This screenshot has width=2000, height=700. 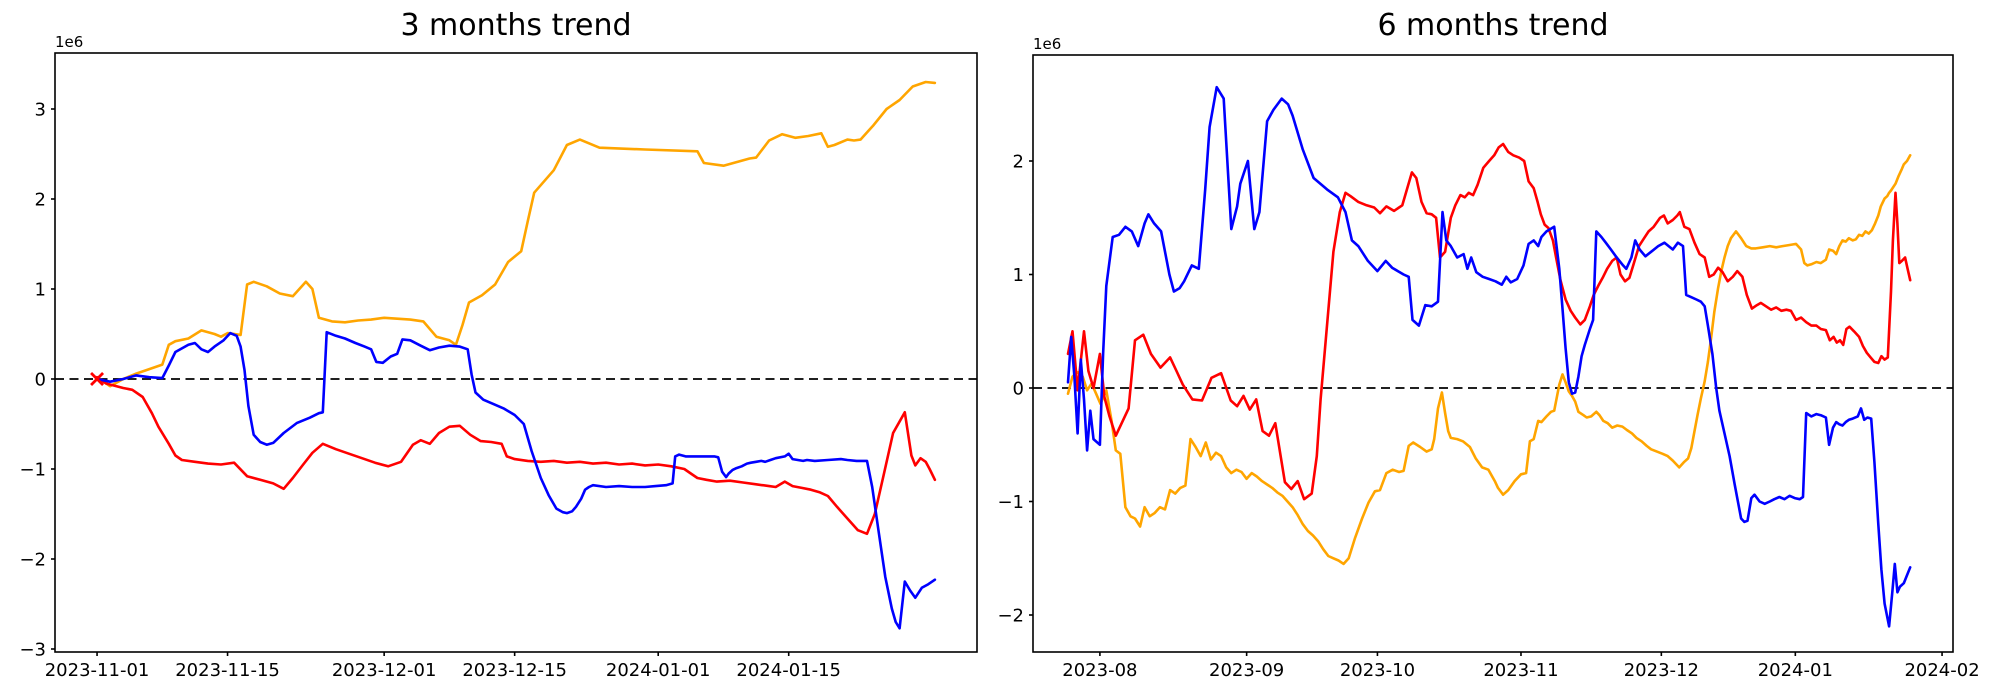 What do you see at coordinates (97, 670) in the screenshot?
I see `x-tick-label: 2023-11-01` at bounding box center [97, 670].